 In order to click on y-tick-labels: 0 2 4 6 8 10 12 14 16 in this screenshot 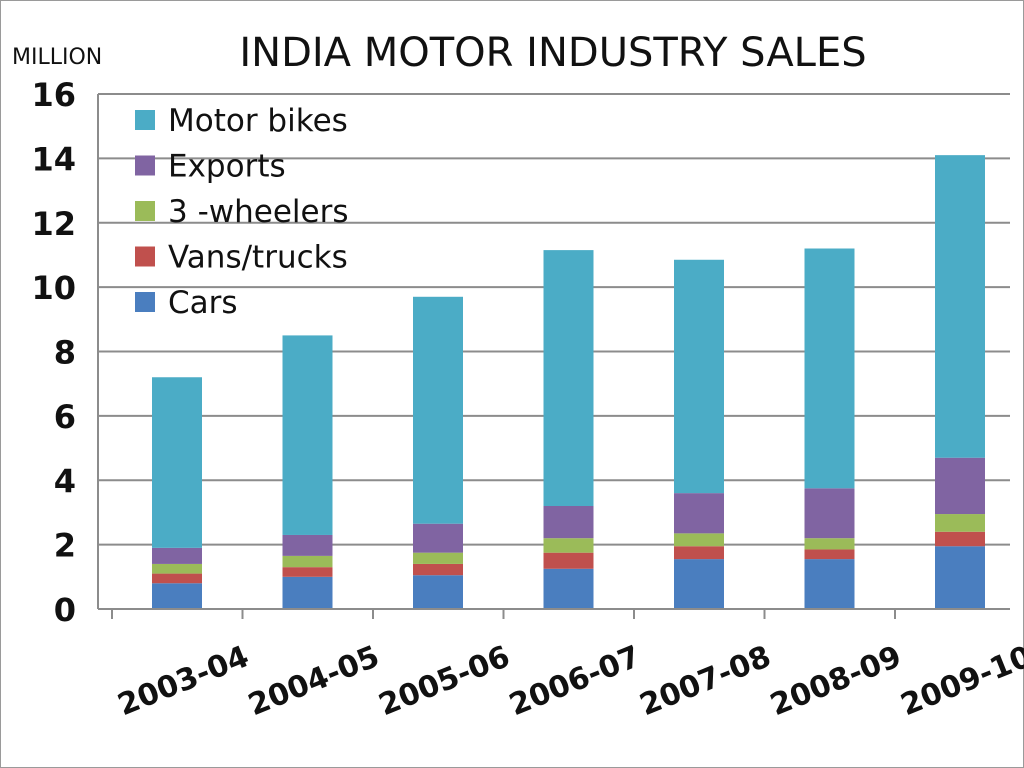, I will do `click(53, 352)`.